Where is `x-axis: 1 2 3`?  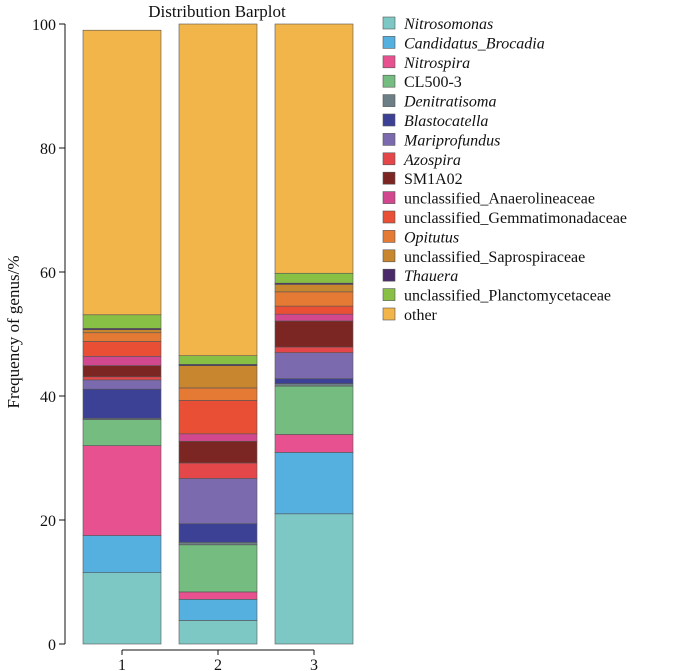
x-axis: 1 2 3 is located at coordinates (218, 660).